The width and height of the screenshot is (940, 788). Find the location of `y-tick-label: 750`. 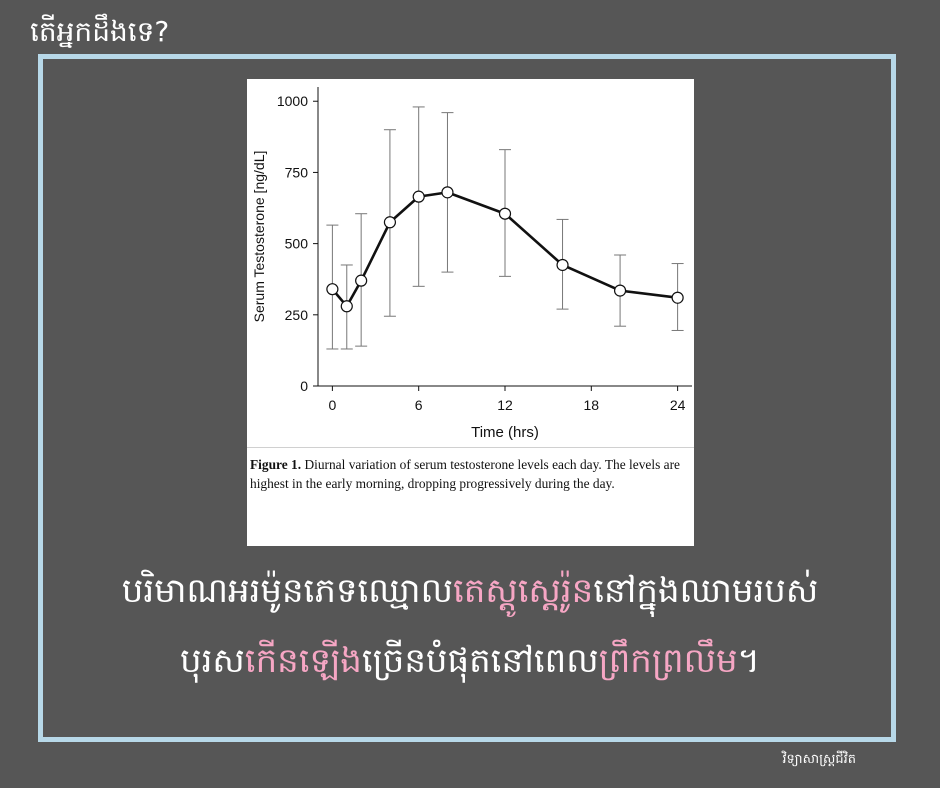

y-tick-label: 750 is located at coordinates (297, 172).